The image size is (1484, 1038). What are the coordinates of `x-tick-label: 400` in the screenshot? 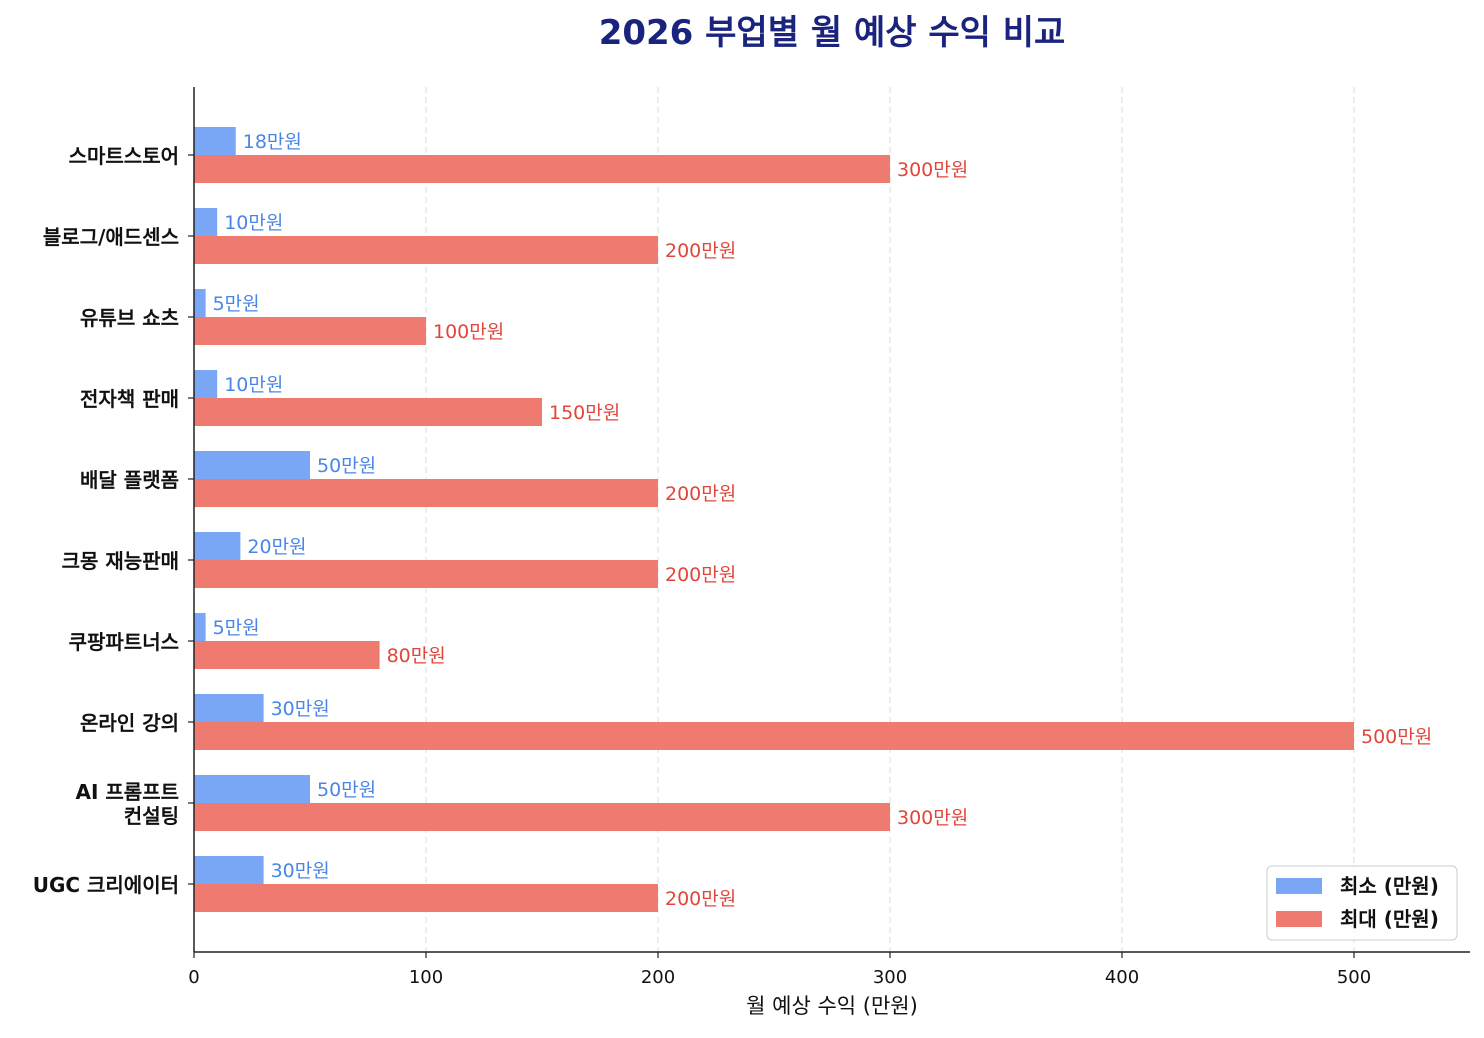 It's located at (1122, 977).